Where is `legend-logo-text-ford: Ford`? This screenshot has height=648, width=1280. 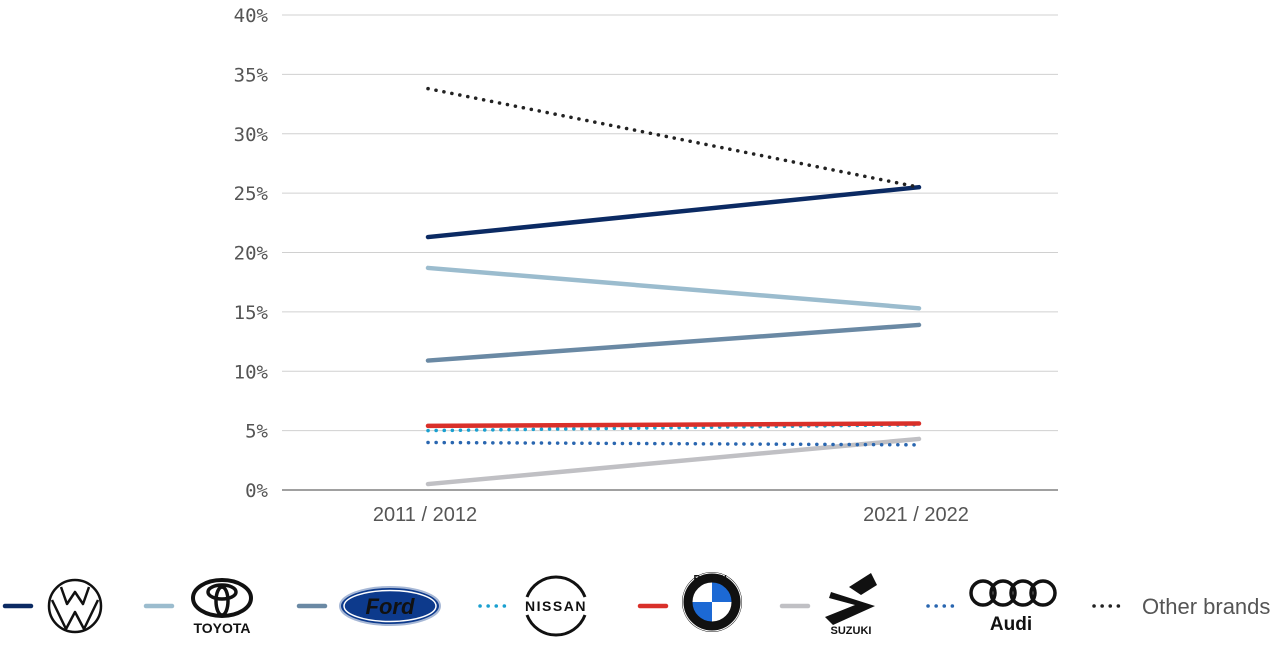
legend-logo-text-ford: Ford is located at coordinates (390, 606).